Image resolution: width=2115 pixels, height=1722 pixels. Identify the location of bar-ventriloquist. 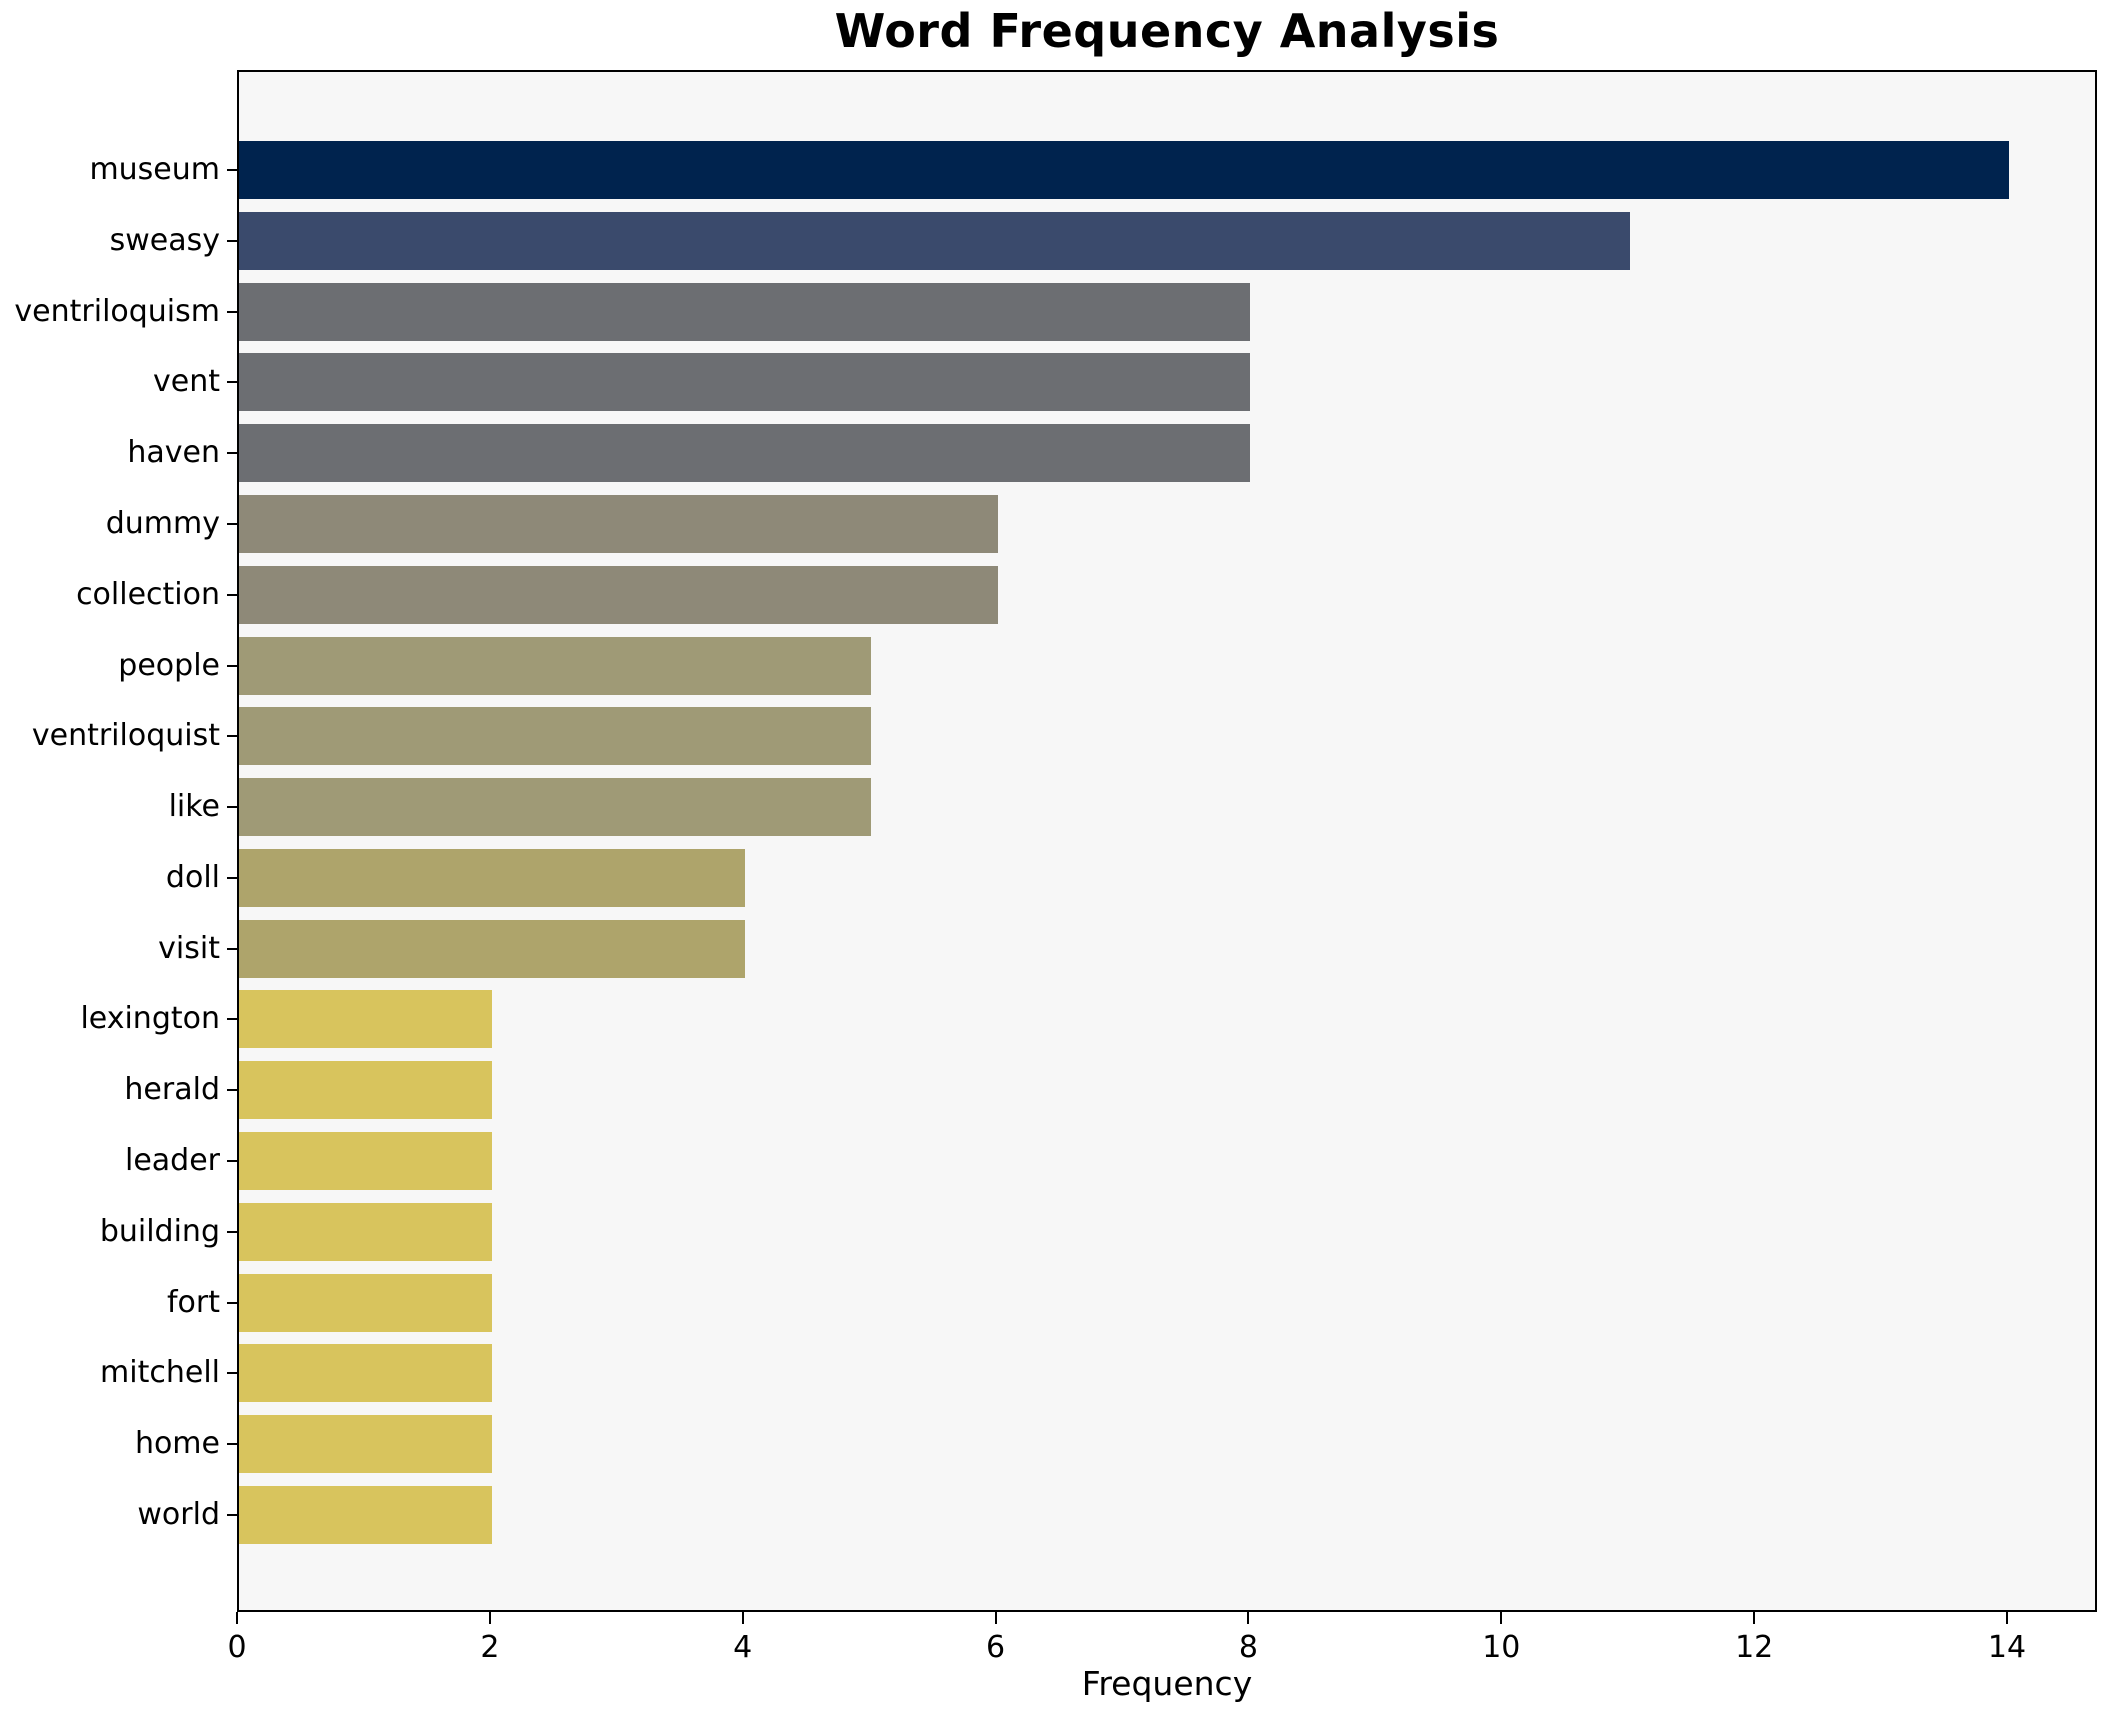
(555, 736).